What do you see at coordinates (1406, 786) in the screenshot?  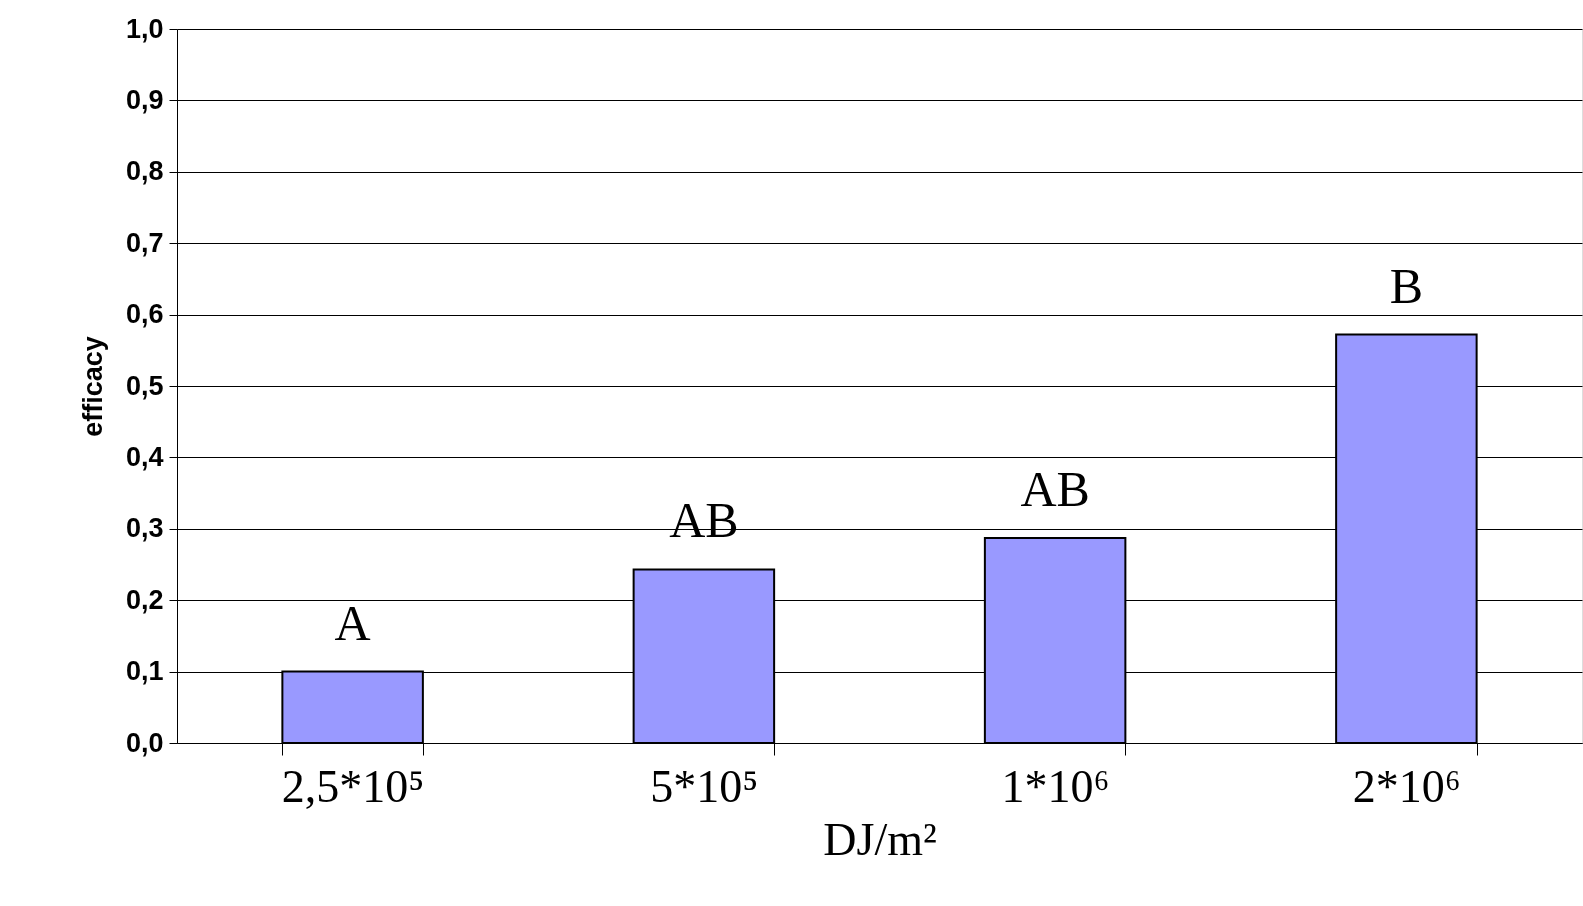 I see `x-tick-label: 2*10⁶` at bounding box center [1406, 786].